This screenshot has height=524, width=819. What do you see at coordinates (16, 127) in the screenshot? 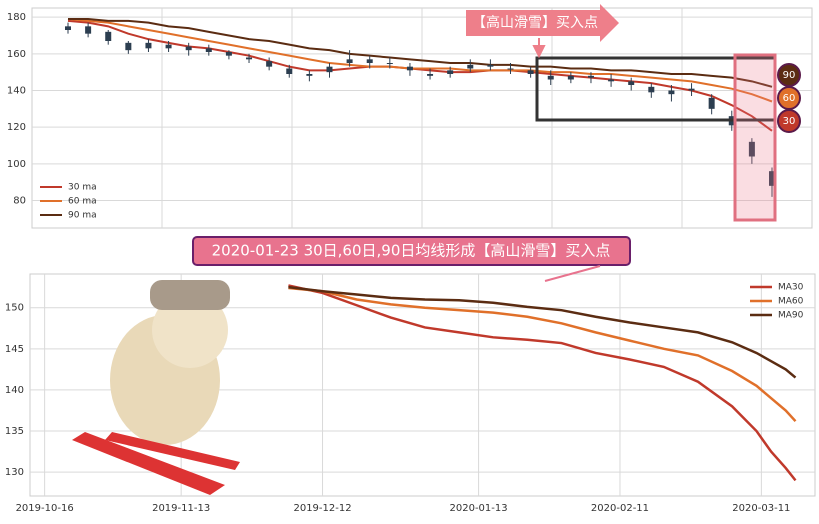
I see `y-tick-label: 120` at bounding box center [16, 127].